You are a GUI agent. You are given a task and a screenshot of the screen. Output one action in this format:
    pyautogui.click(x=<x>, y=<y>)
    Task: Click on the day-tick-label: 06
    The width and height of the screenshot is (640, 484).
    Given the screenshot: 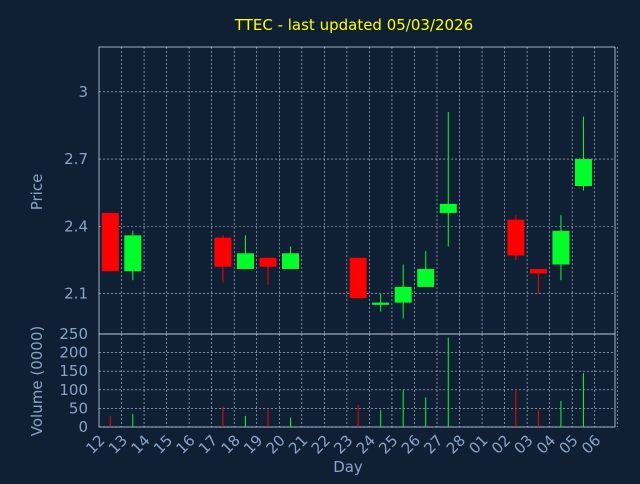 What is the action you would take?
    pyautogui.click(x=591, y=444)
    